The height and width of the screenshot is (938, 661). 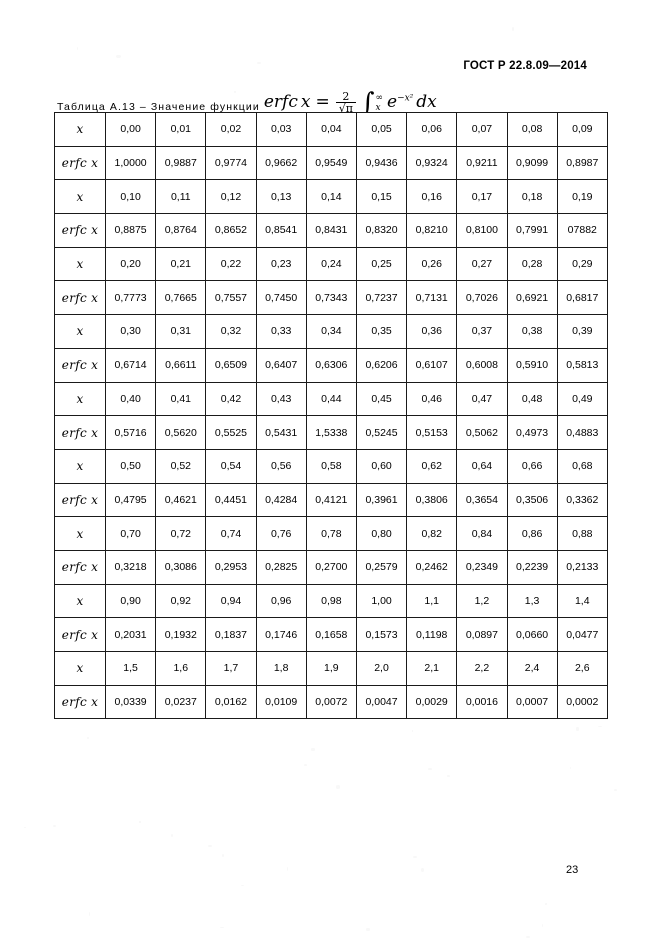 I want to click on table-cell: 0,28, so click(x=532, y=264).